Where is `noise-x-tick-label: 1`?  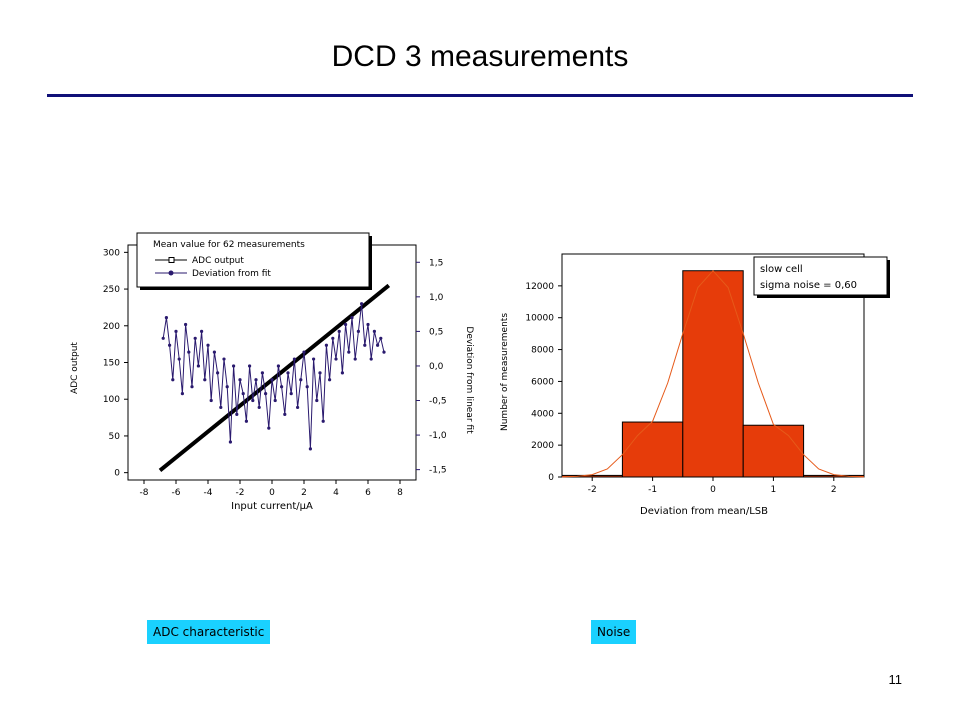 noise-x-tick-label: 1 is located at coordinates (774, 490).